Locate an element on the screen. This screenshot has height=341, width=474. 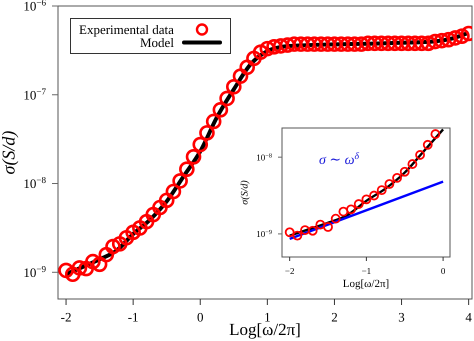
x-axis-title: Log[ω/2π] is located at coordinates (366, 284).